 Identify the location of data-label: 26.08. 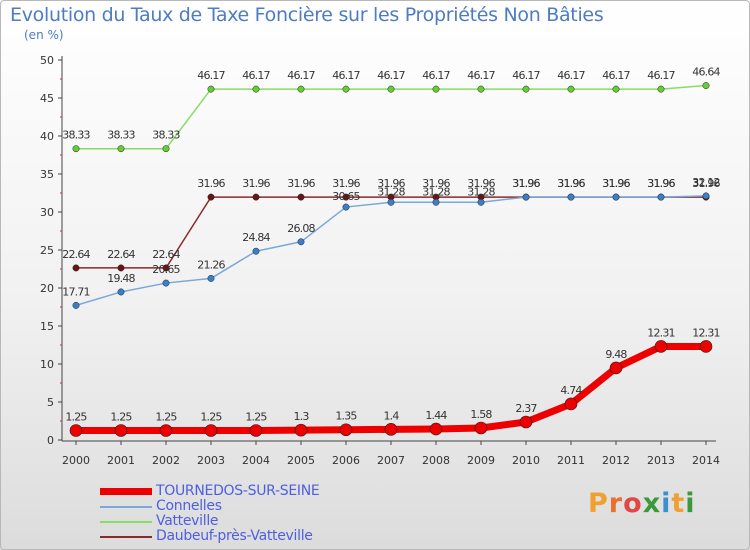
(301, 228).